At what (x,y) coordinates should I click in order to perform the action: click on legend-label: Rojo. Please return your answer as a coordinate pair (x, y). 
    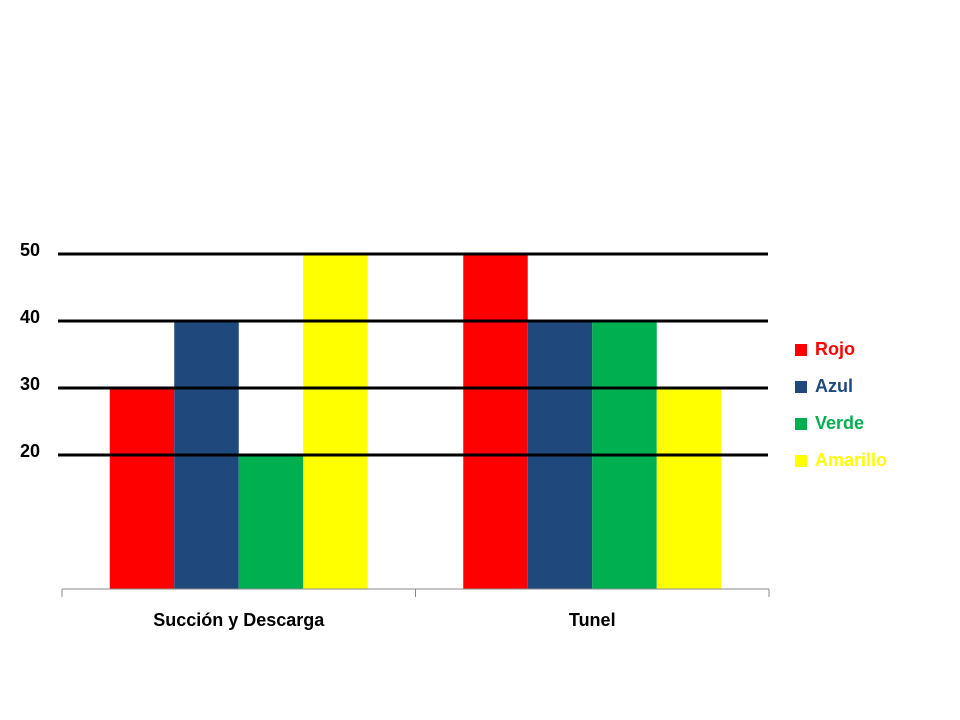
    Looking at the image, I should click on (835, 349).